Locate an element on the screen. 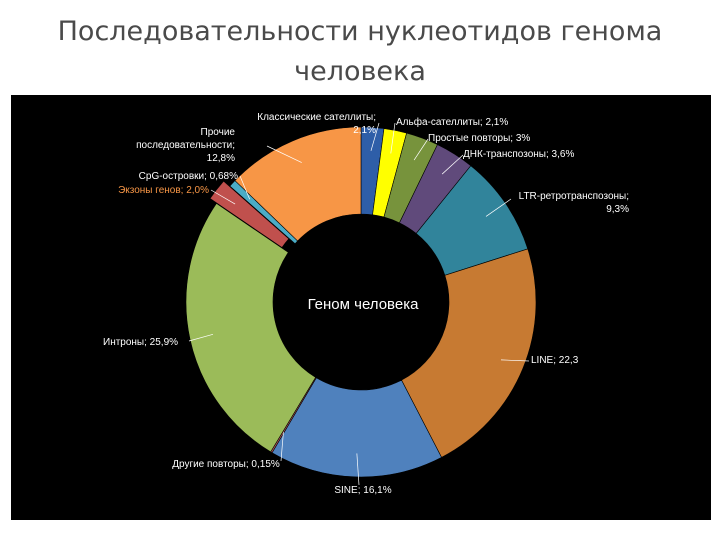 This screenshot has height=540, width=720. slice-label: Альфа-сателлиты; 2,1% is located at coordinates (452, 122).